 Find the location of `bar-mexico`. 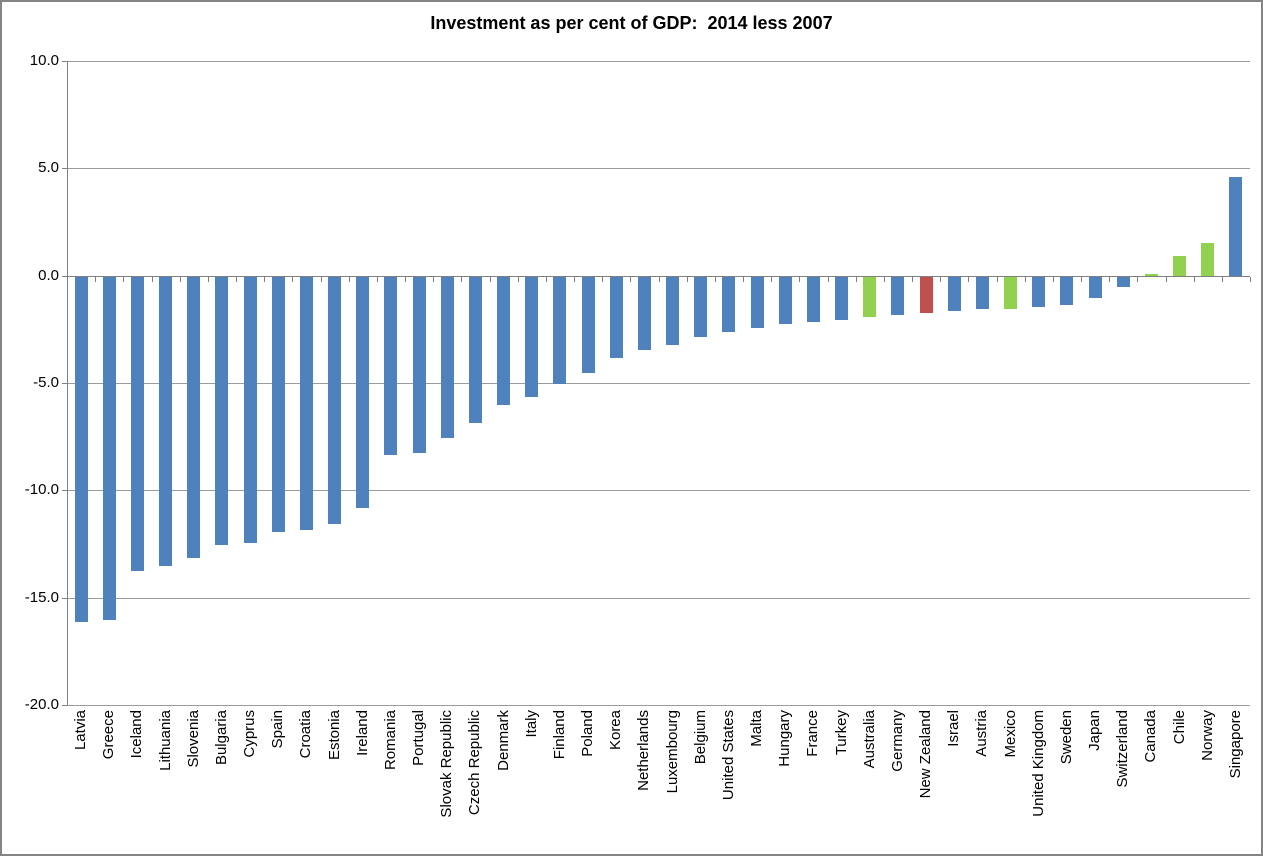

bar-mexico is located at coordinates (1011, 292).